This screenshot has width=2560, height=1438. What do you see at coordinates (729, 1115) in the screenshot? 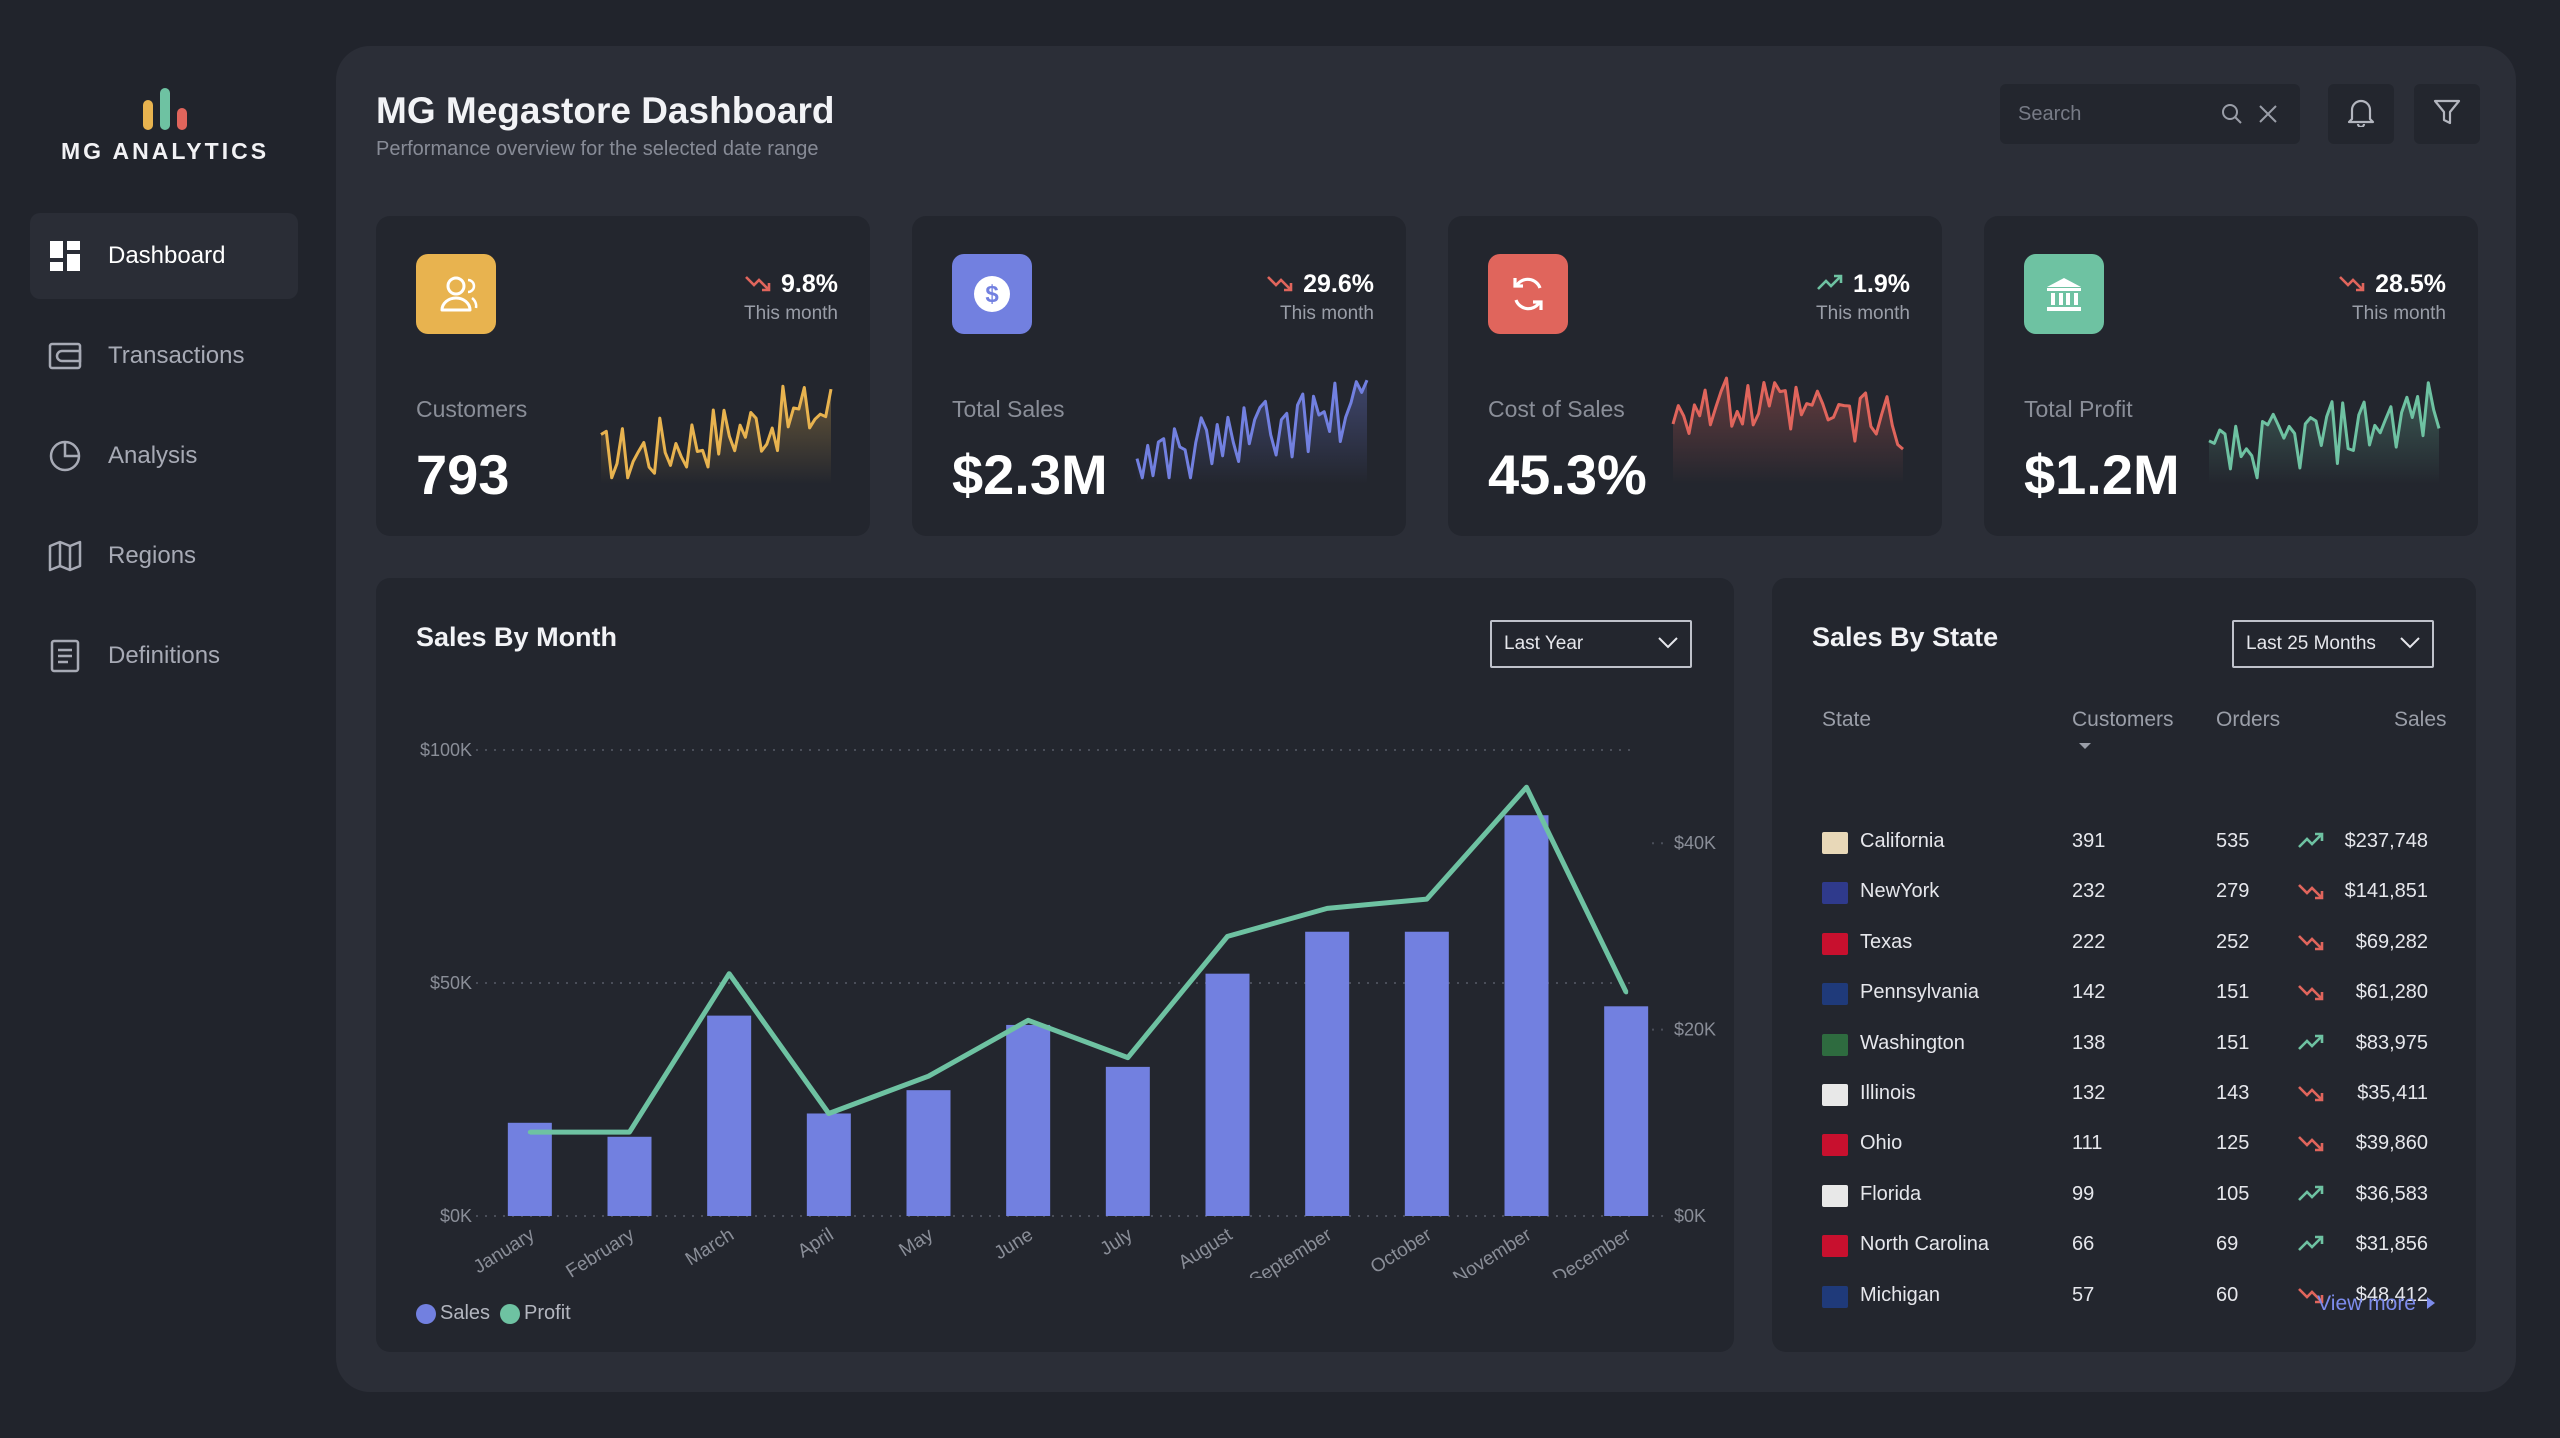
I see `sales-bar-march` at bounding box center [729, 1115].